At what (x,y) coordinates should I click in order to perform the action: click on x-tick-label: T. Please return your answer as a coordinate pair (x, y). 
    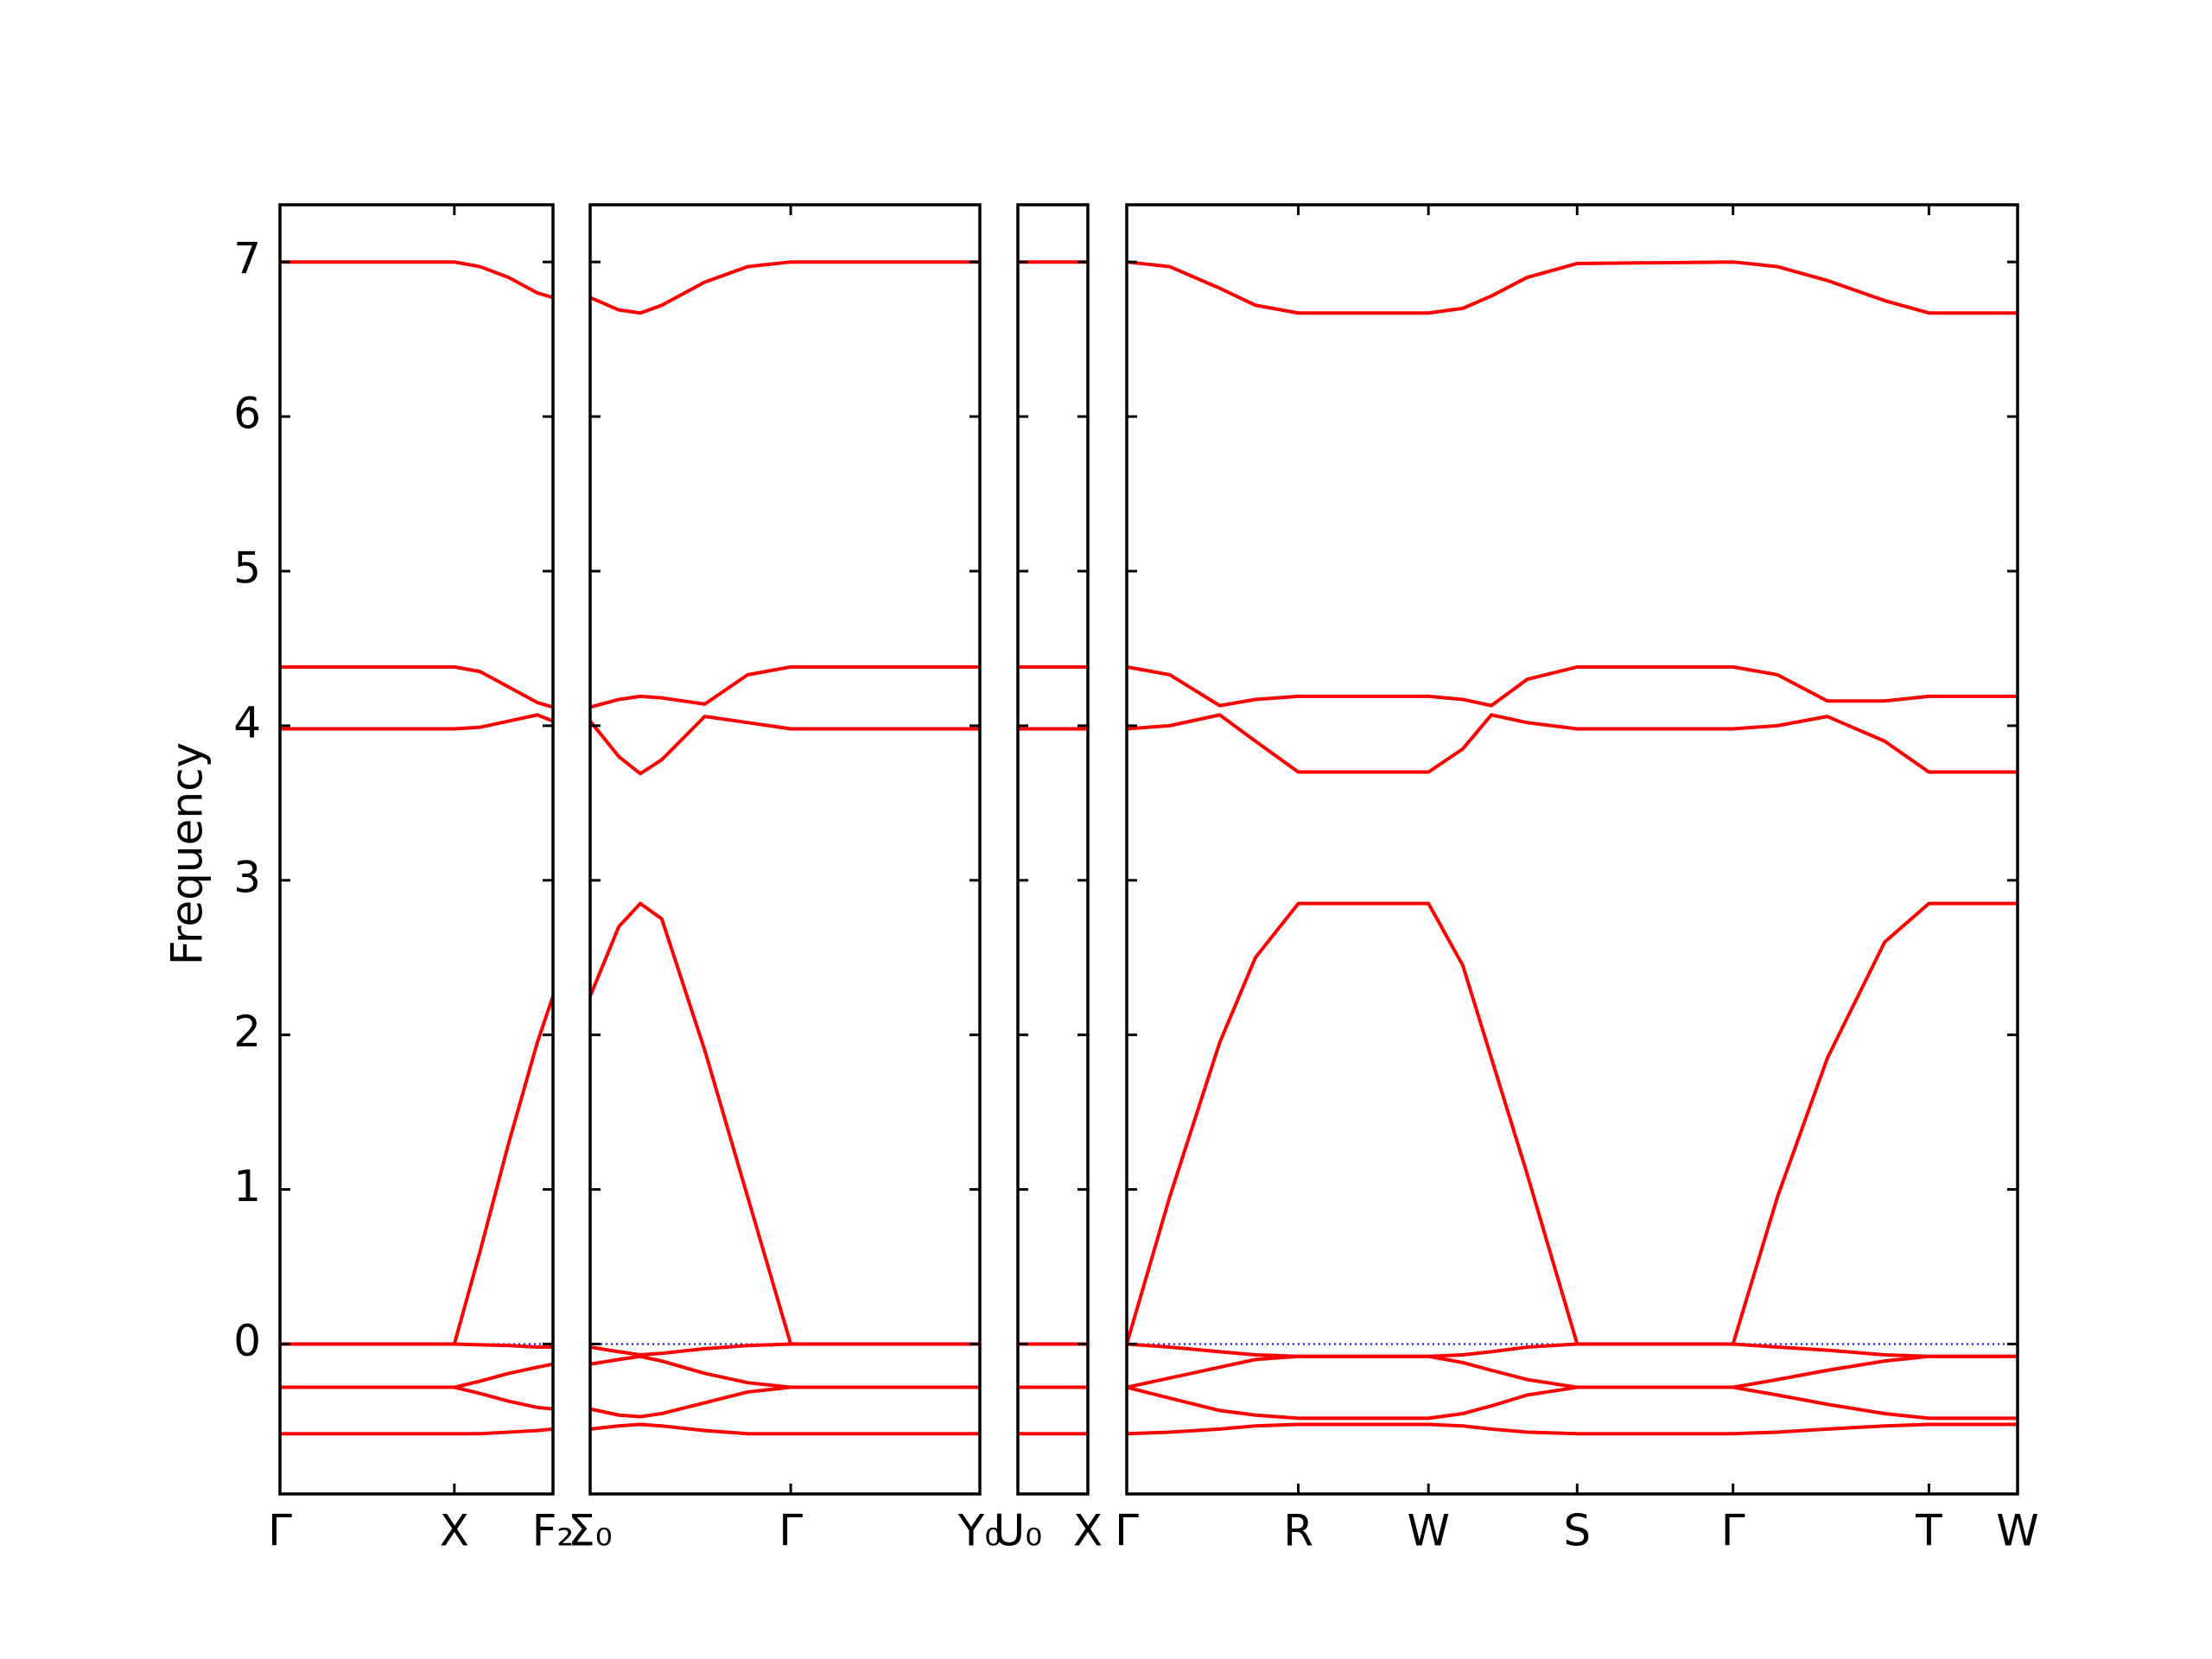
    Looking at the image, I should click on (1928, 1531).